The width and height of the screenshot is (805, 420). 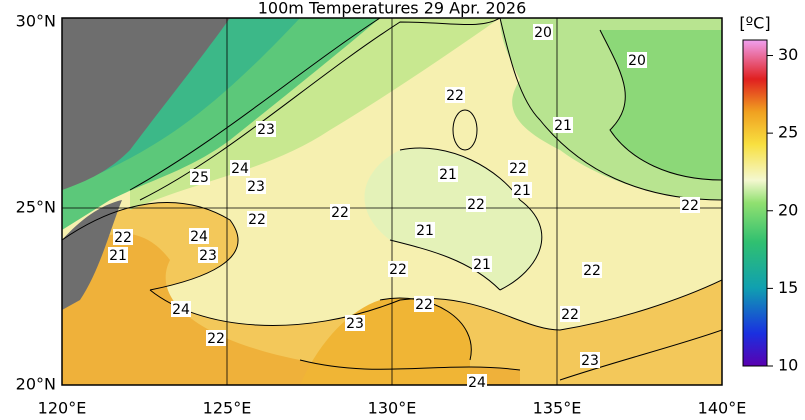 What do you see at coordinates (788, 287) in the screenshot?
I see `colorbar-tick-label: 15` at bounding box center [788, 287].